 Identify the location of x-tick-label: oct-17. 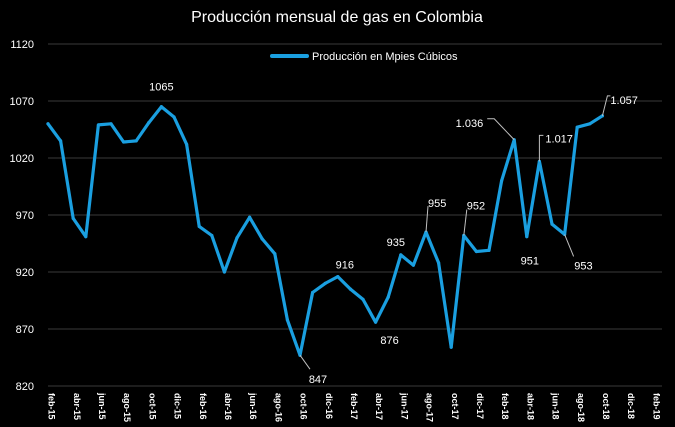
(455, 406).